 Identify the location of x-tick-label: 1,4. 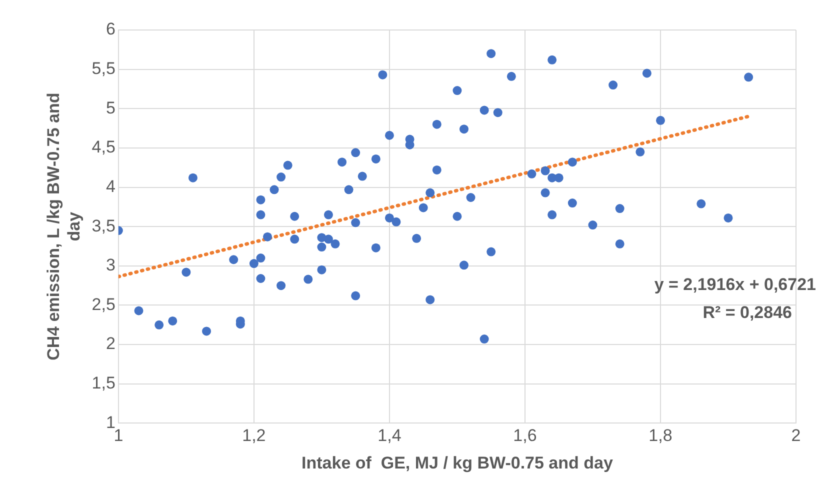
(390, 436).